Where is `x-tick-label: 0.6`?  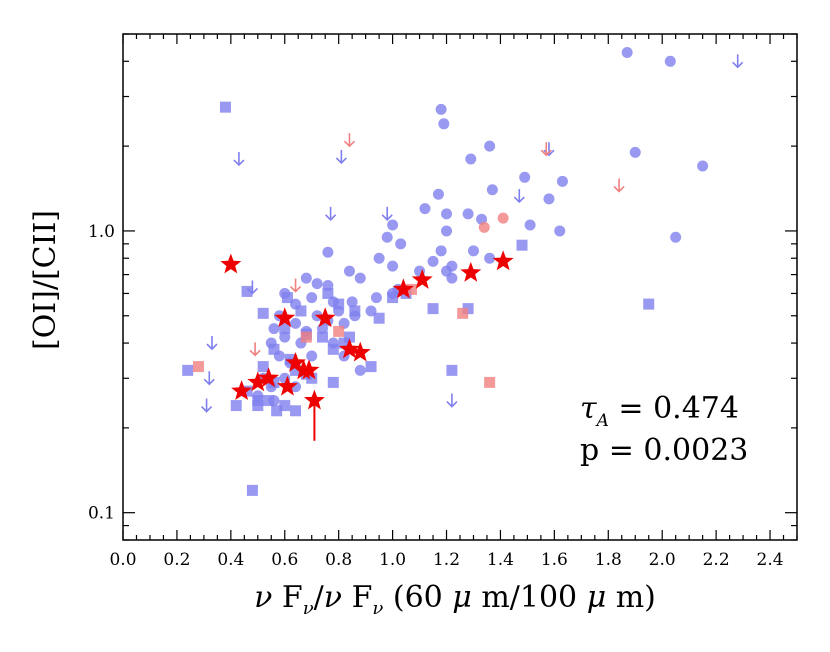 x-tick-label: 0.6 is located at coordinates (284, 560).